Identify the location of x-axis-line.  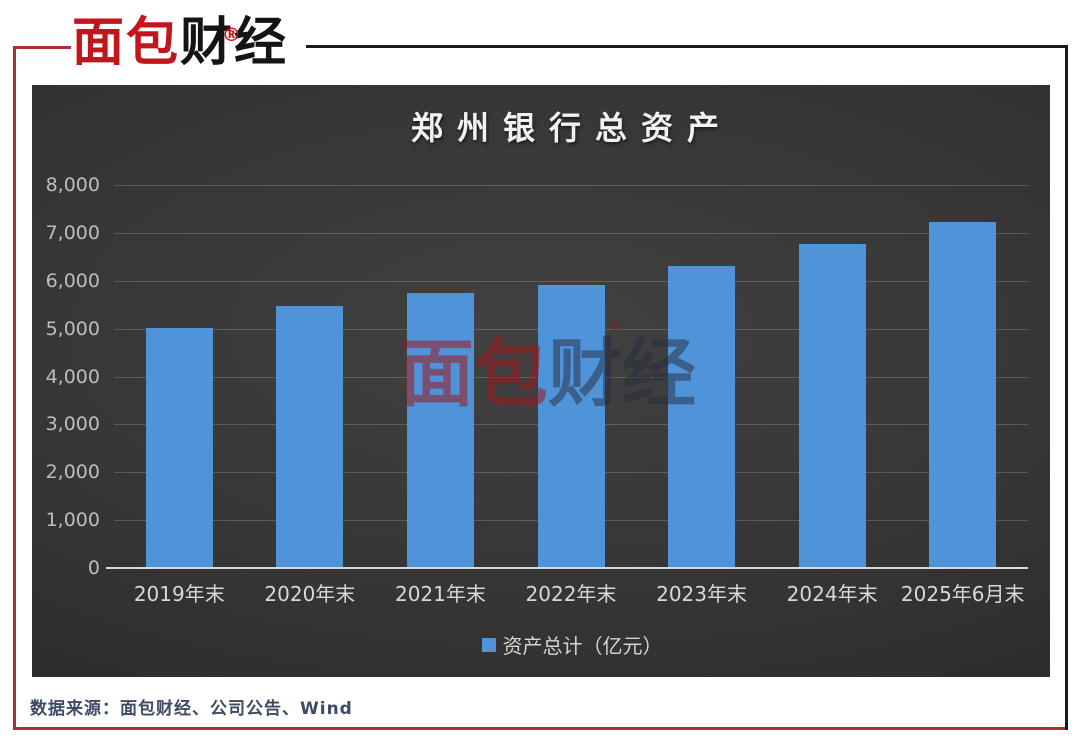
(567, 568).